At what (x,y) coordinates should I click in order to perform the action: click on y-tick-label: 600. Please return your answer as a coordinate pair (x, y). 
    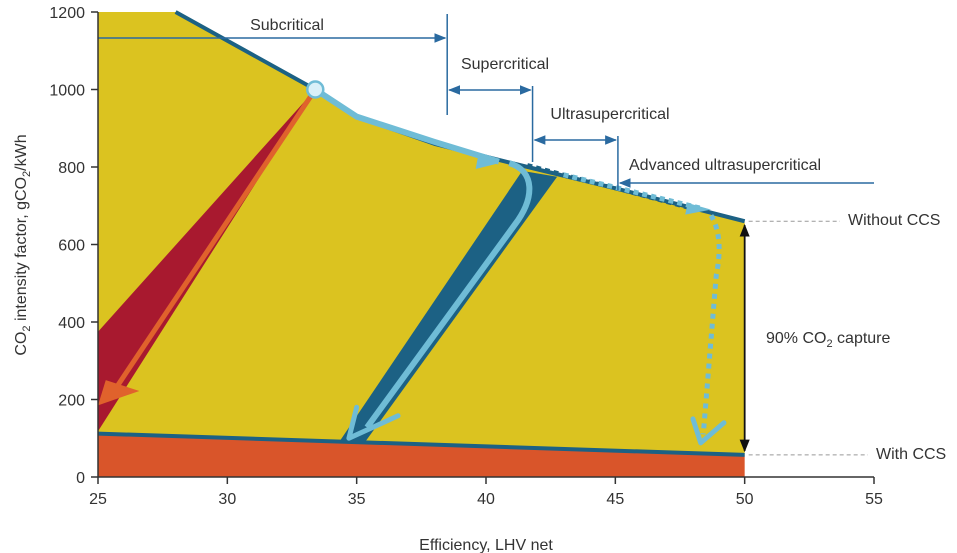
    Looking at the image, I should click on (71, 246).